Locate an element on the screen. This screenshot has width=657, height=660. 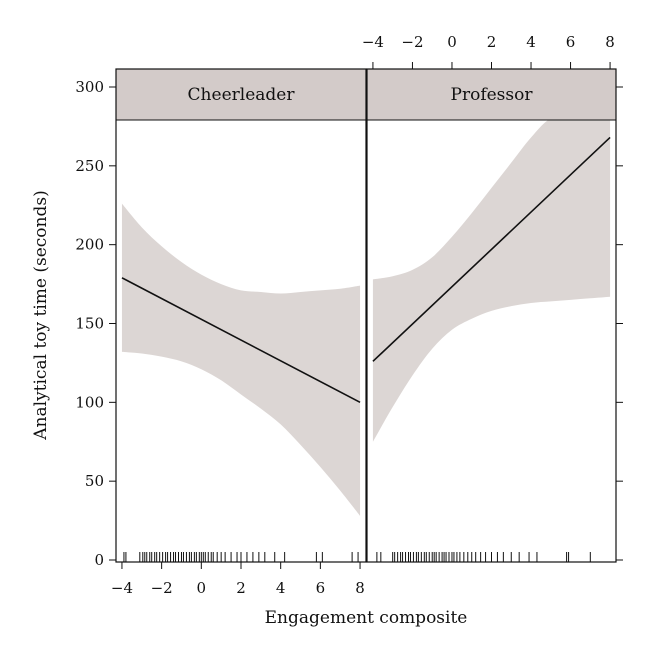
regression-line-cheerleader is located at coordinates (241, 340).